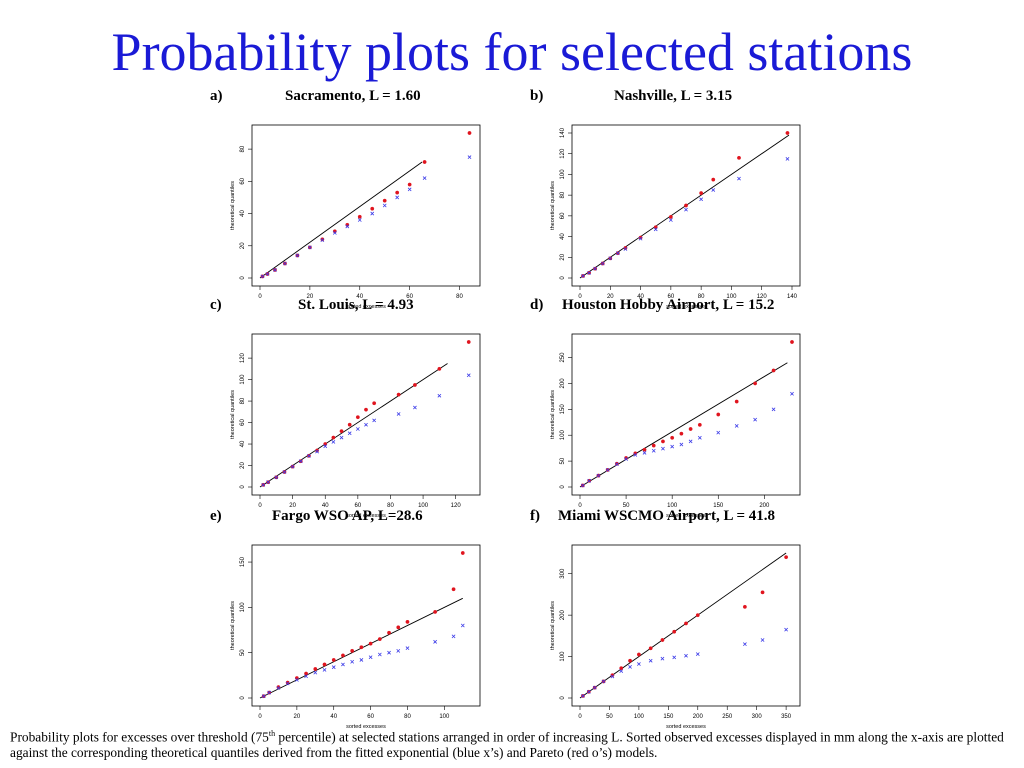 Image resolution: width=1024 pixels, height=768 pixels. I want to click on panel-b-letter: b), so click(537, 96).